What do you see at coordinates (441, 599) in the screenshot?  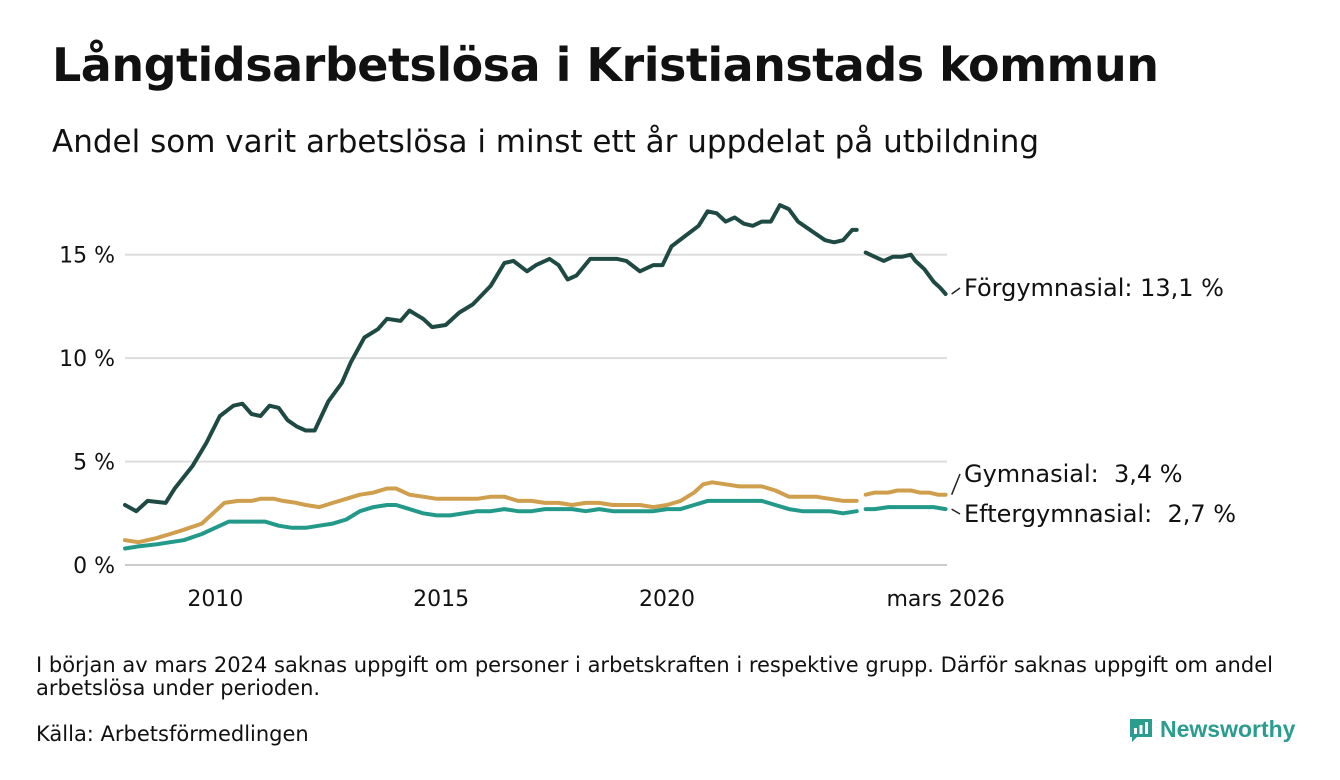 I see `x-tick-label: 2015` at bounding box center [441, 599].